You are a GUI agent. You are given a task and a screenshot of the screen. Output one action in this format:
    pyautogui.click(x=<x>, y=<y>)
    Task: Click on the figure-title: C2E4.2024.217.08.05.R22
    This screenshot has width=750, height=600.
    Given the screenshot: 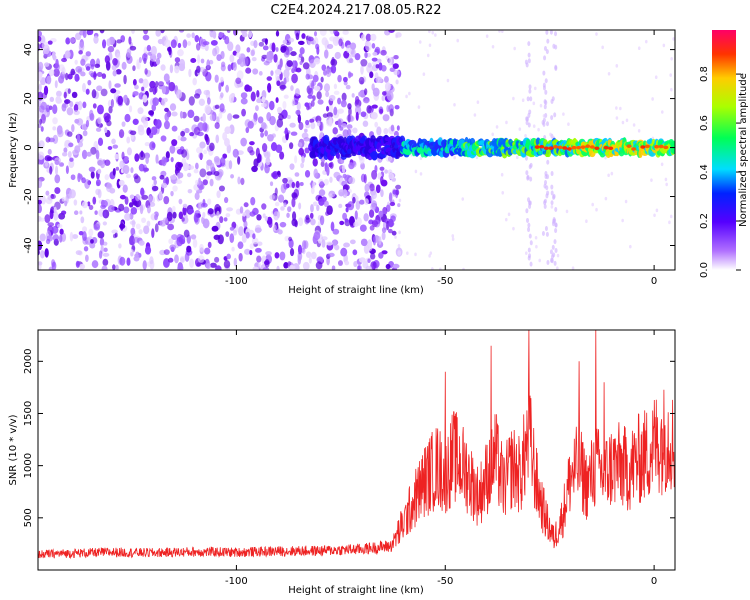 What is the action you would take?
    pyautogui.click(x=355, y=10)
    